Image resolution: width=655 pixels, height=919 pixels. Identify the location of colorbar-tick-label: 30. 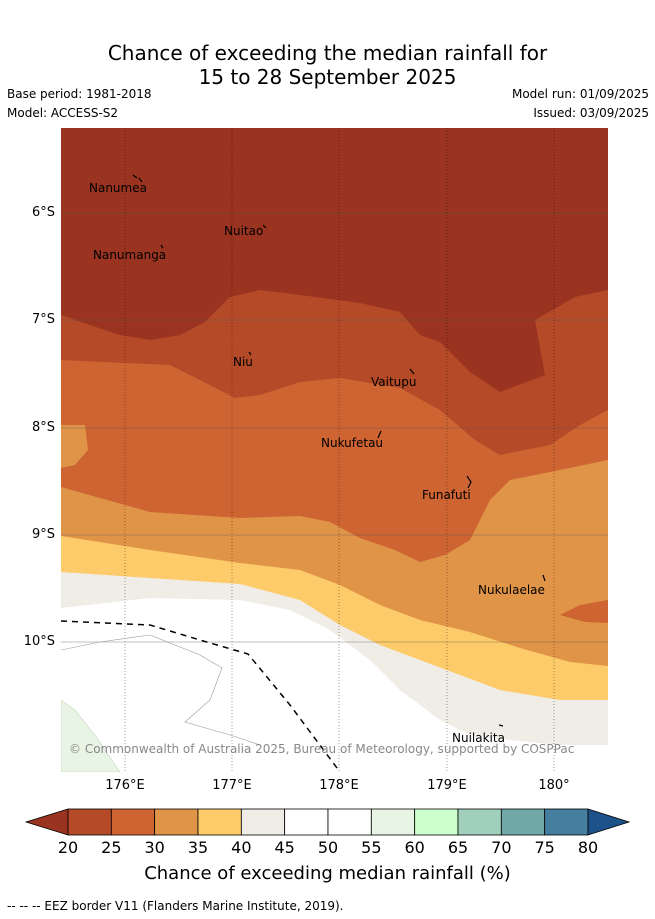
(154, 847).